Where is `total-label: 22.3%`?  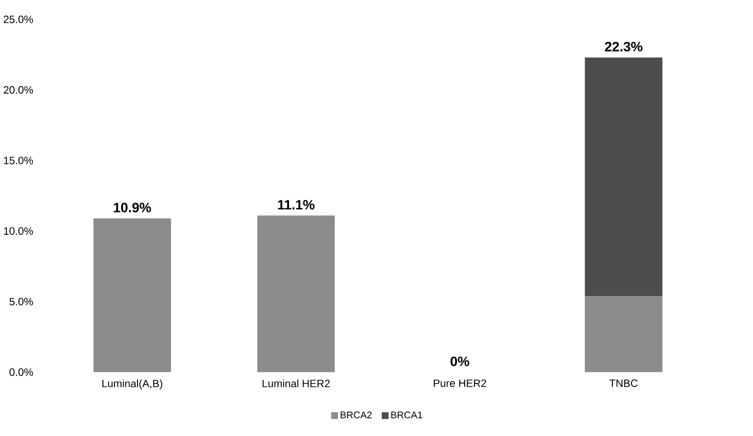
total-label: 22.3% is located at coordinates (623, 47).